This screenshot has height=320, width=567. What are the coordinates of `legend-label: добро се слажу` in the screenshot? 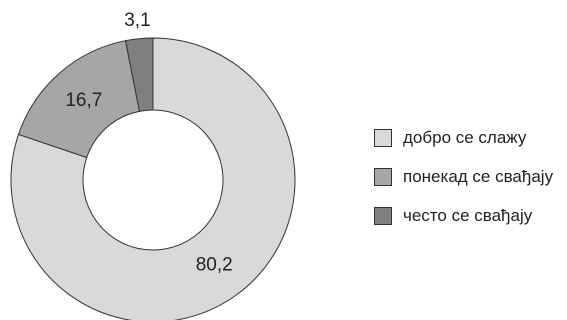 It's located at (465, 137).